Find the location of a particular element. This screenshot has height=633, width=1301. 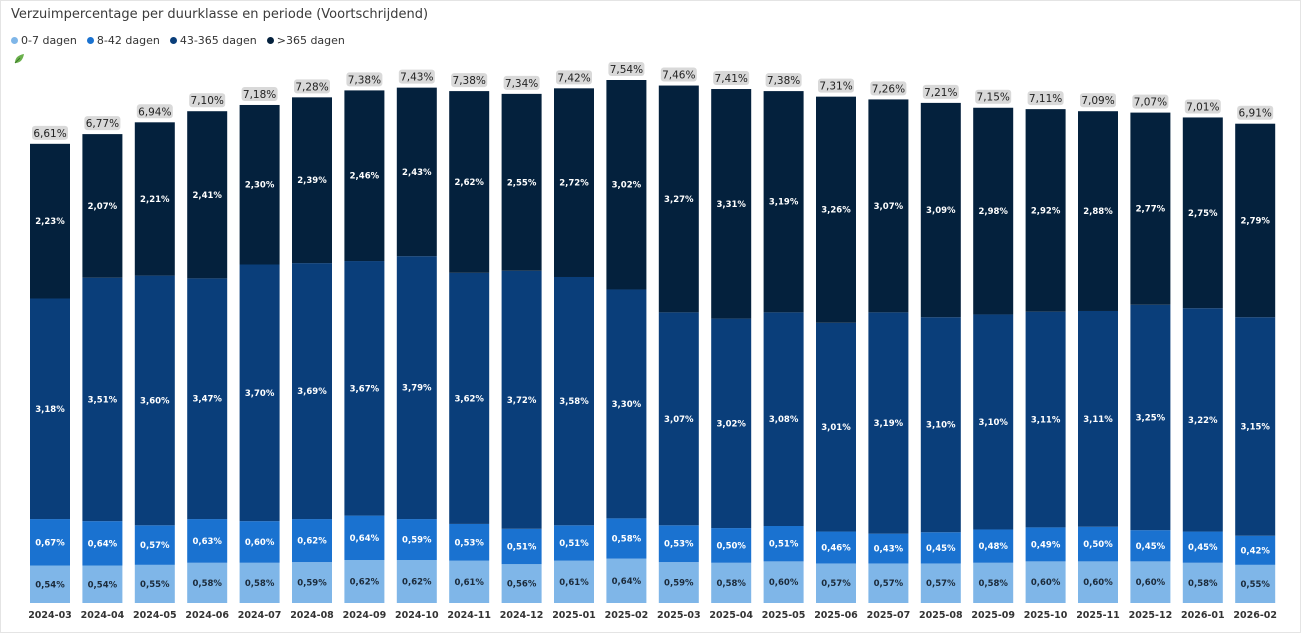

bar-group-2025-08: 0,57% 0,45% 3,10% 3,09% 7,21% is located at coordinates (940, 343).